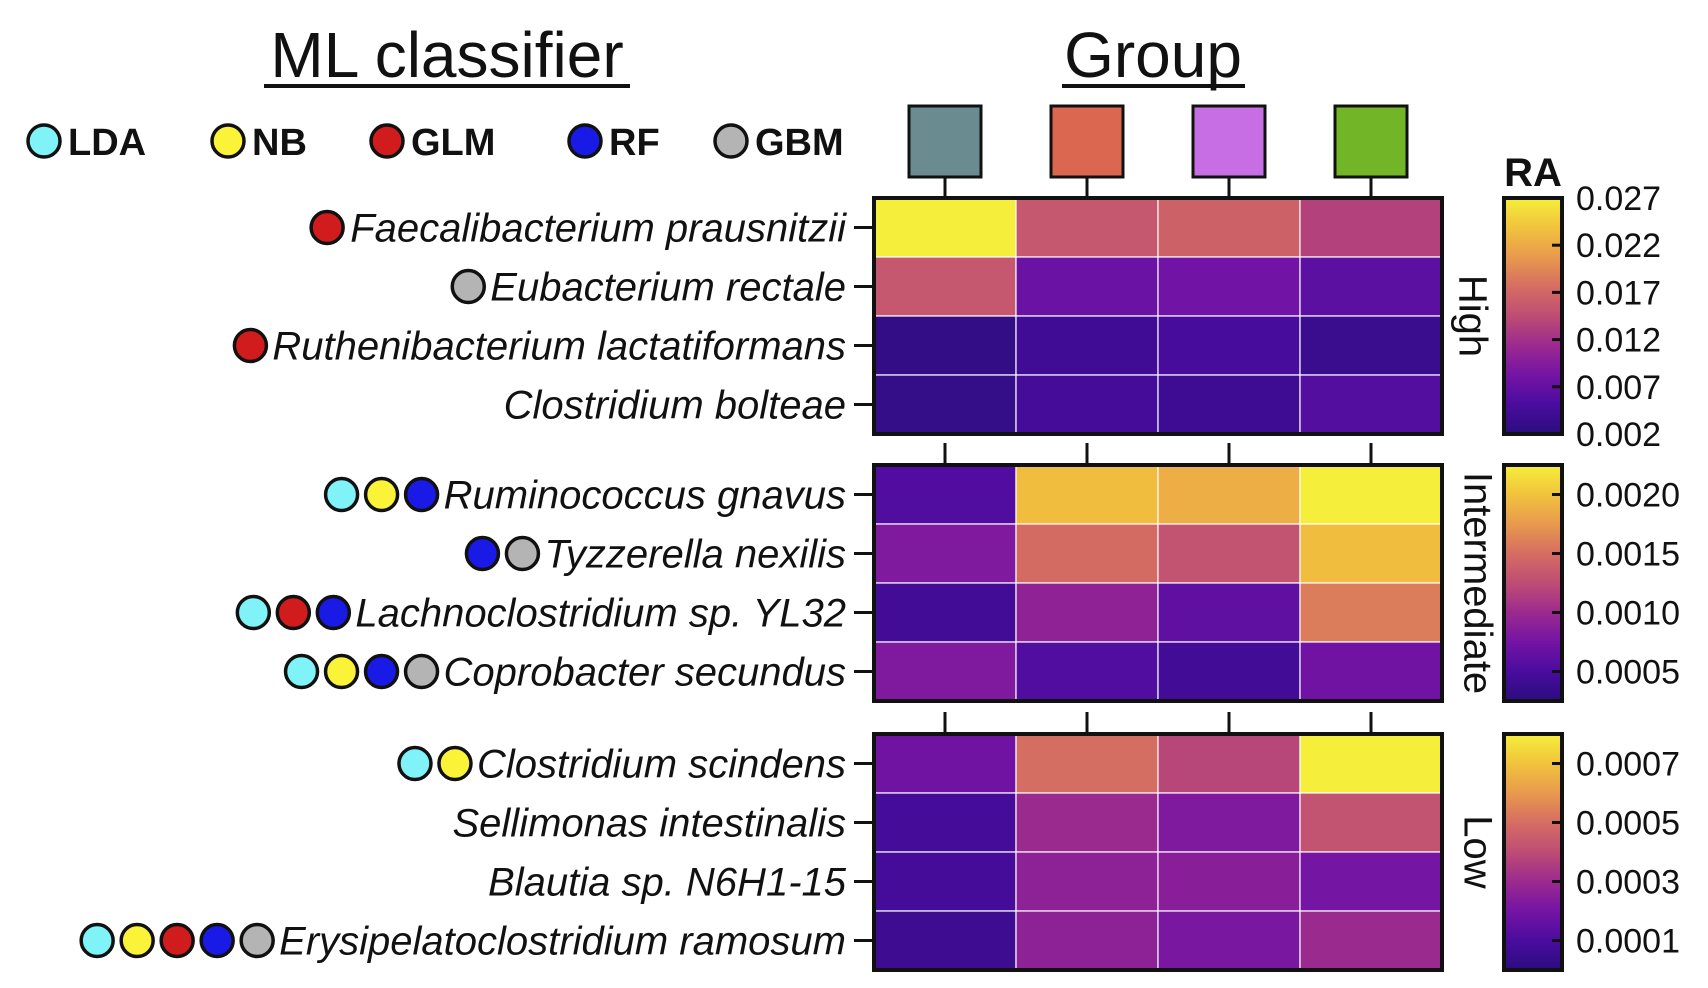  Describe the element at coordinates (945, 822) in the screenshot. I see `cell-sellimonas-intestinalis-g1` at that location.